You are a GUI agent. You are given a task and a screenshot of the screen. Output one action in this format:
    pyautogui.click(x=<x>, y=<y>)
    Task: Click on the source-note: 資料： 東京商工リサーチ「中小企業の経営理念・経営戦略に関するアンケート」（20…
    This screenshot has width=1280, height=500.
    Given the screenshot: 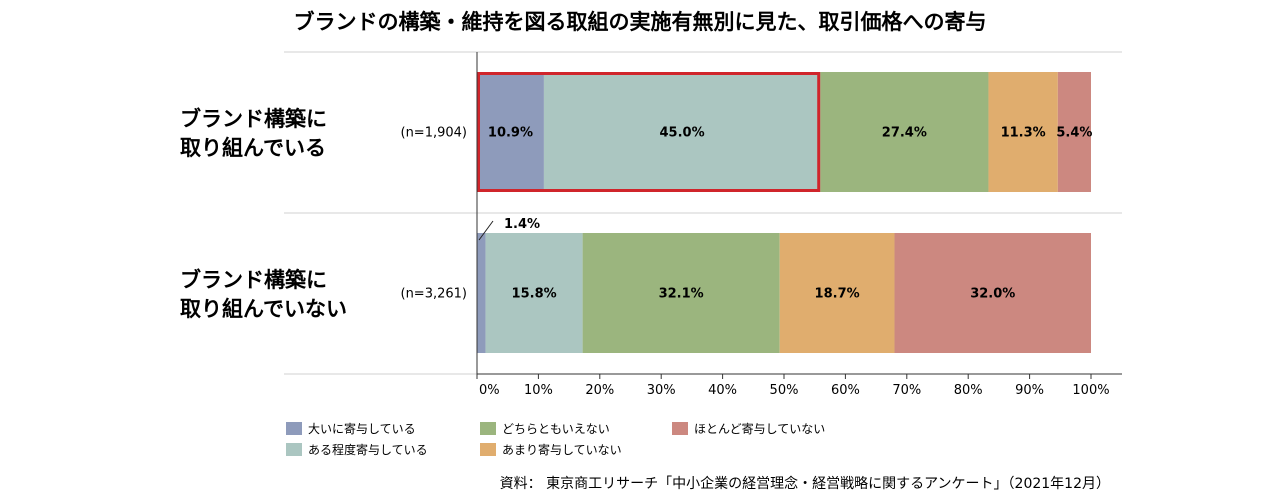 What is the action you would take?
    pyautogui.click(x=805, y=483)
    